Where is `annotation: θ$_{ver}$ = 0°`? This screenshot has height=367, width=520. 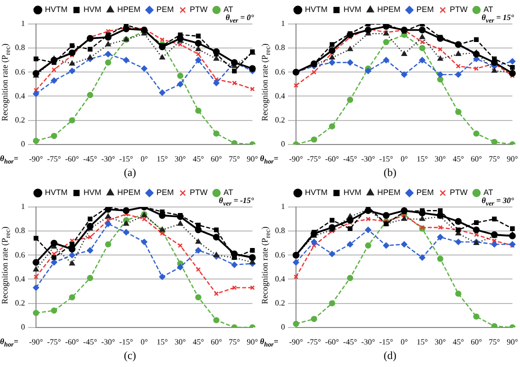 annotation: θ$_{ver}$ = 0° is located at coordinates (240, 19).